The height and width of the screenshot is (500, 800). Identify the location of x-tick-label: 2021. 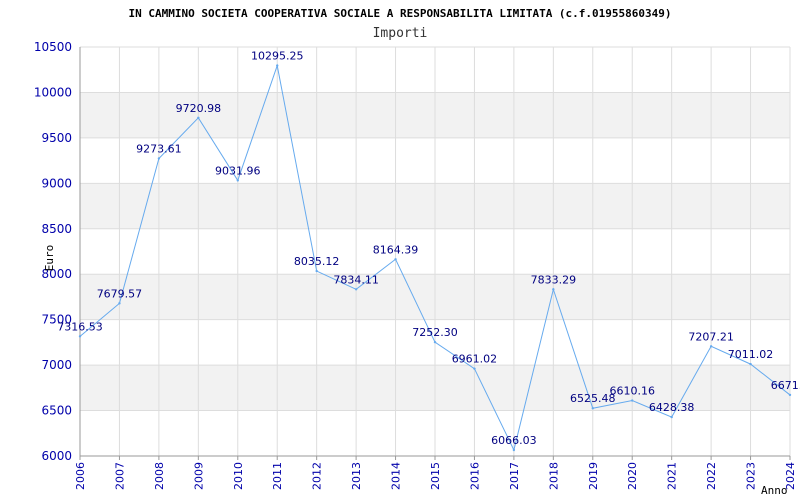
(672, 476).